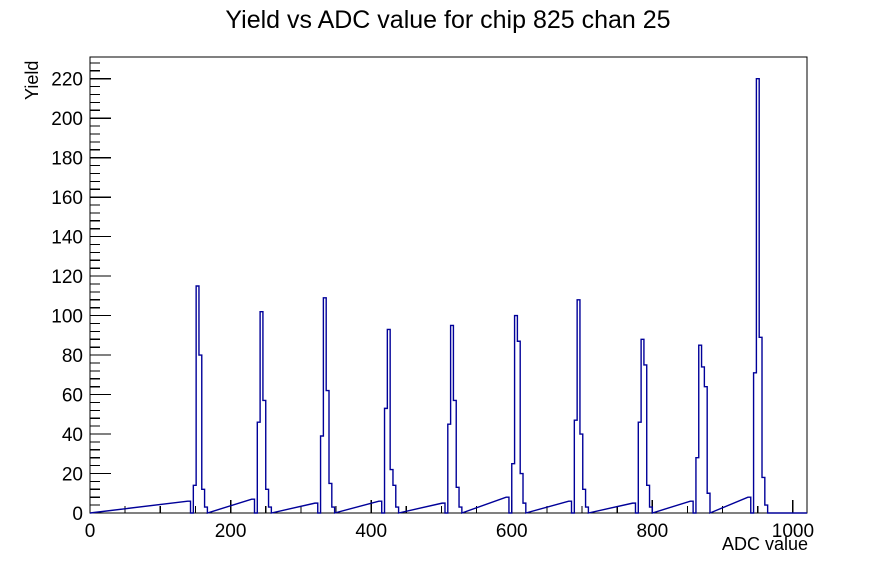  Describe the element at coordinates (90, 531) in the screenshot. I see `x-tick-label: 0` at that location.